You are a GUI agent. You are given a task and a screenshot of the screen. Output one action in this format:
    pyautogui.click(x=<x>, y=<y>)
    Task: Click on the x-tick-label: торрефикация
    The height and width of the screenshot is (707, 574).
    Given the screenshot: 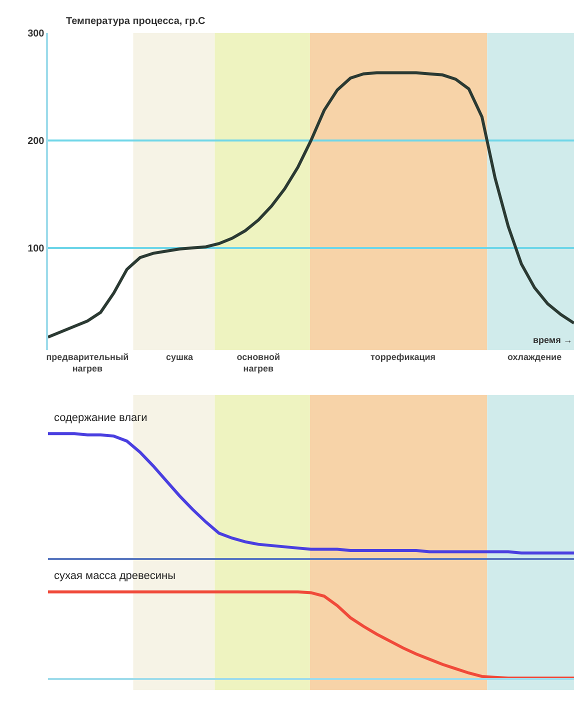 What is the action you would take?
    pyautogui.click(x=403, y=357)
    